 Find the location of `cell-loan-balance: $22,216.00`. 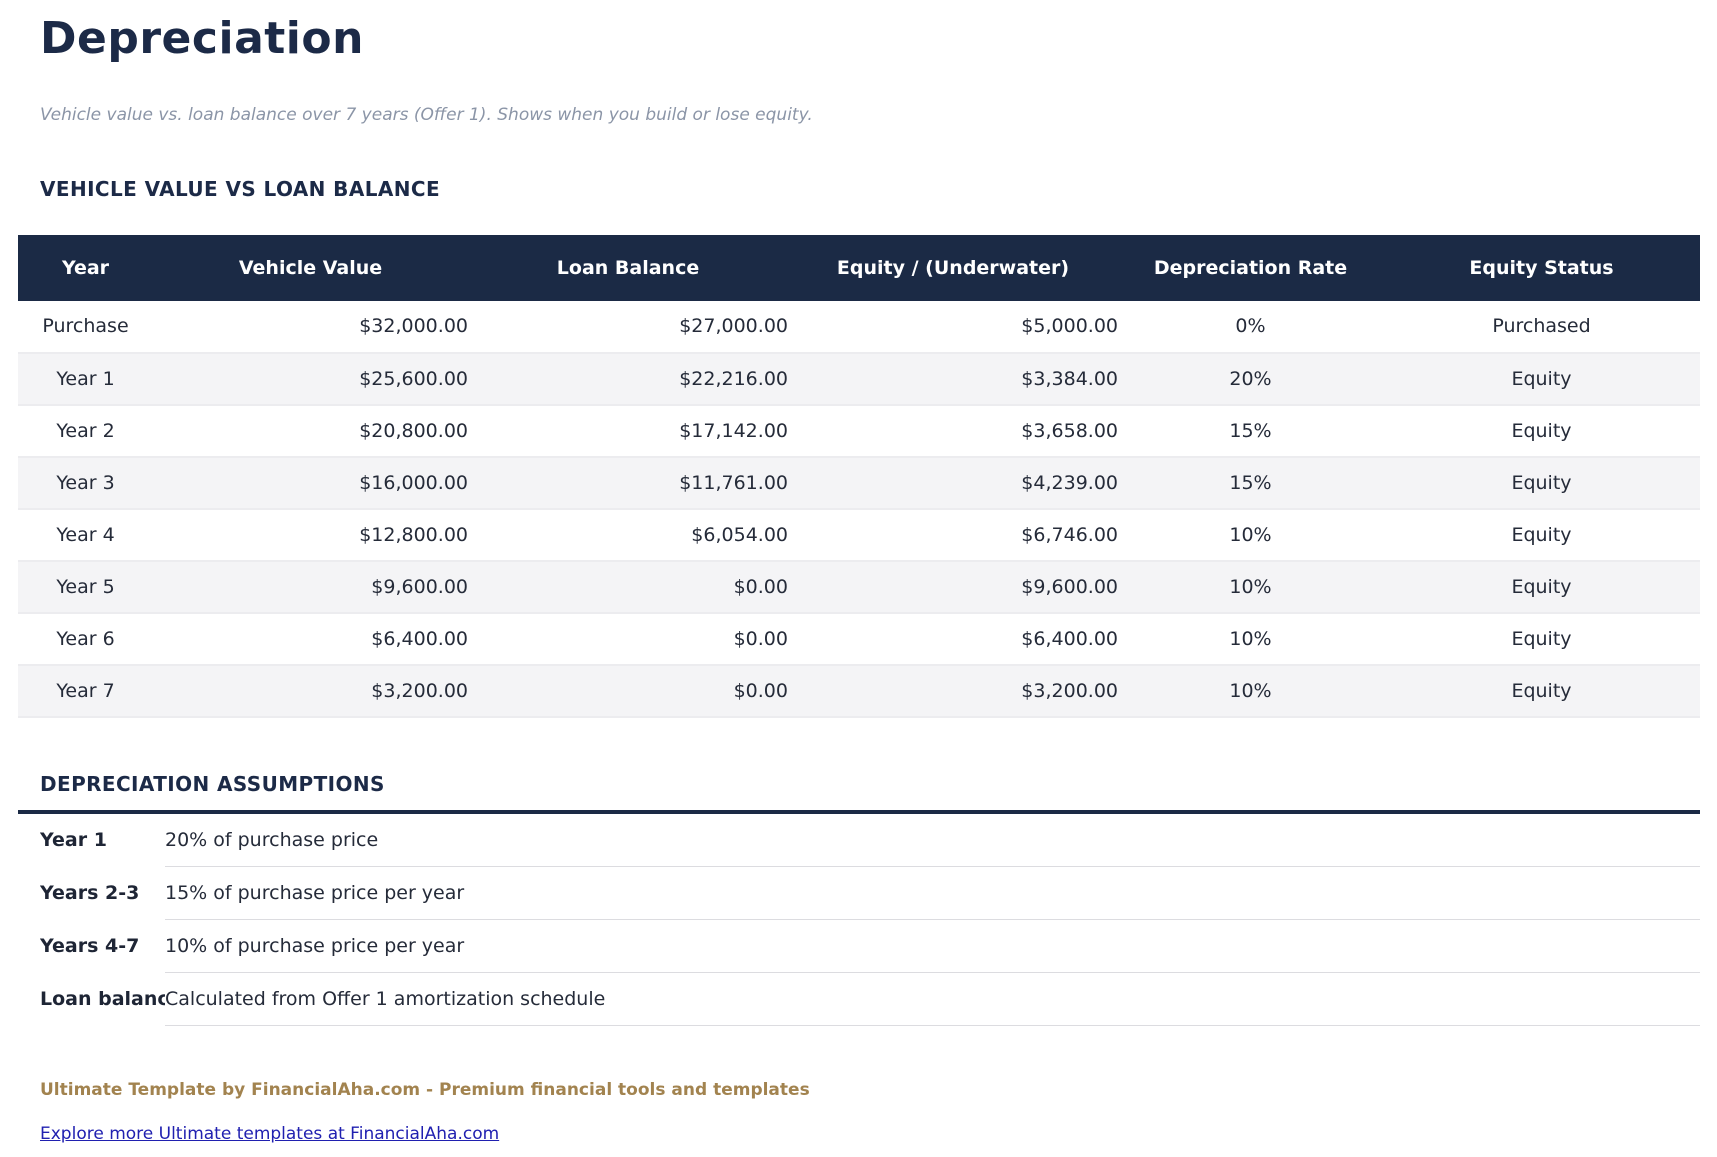

cell-loan-balance: $22,216.00 is located at coordinates (628, 379).